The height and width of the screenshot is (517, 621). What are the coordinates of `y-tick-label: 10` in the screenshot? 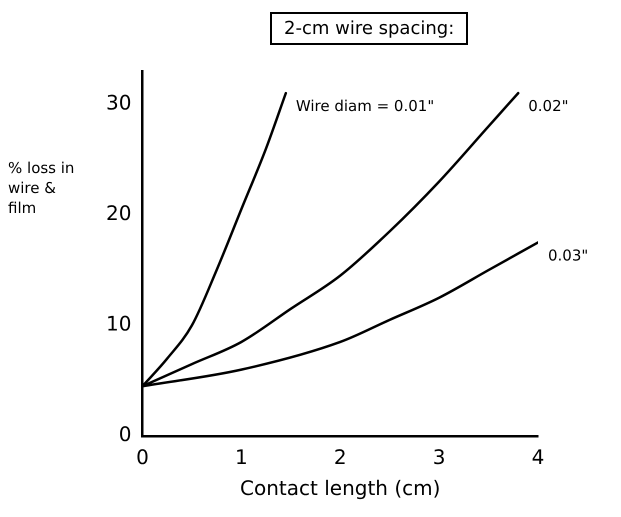 It's located at (119, 324).